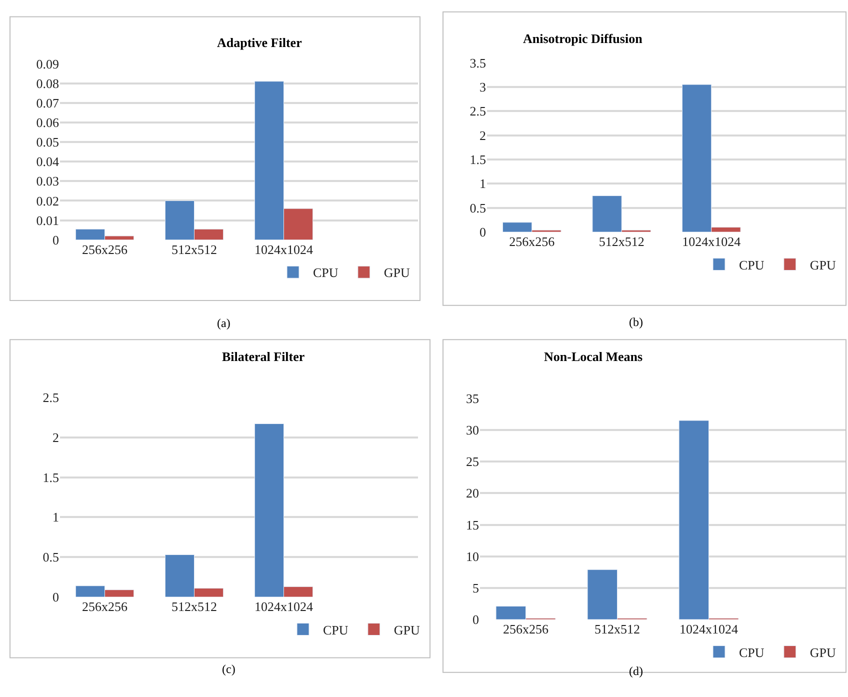 Image resolution: width=848 pixels, height=697 pixels. Describe the element at coordinates (636, 322) in the screenshot. I see `text: (b)` at that location.